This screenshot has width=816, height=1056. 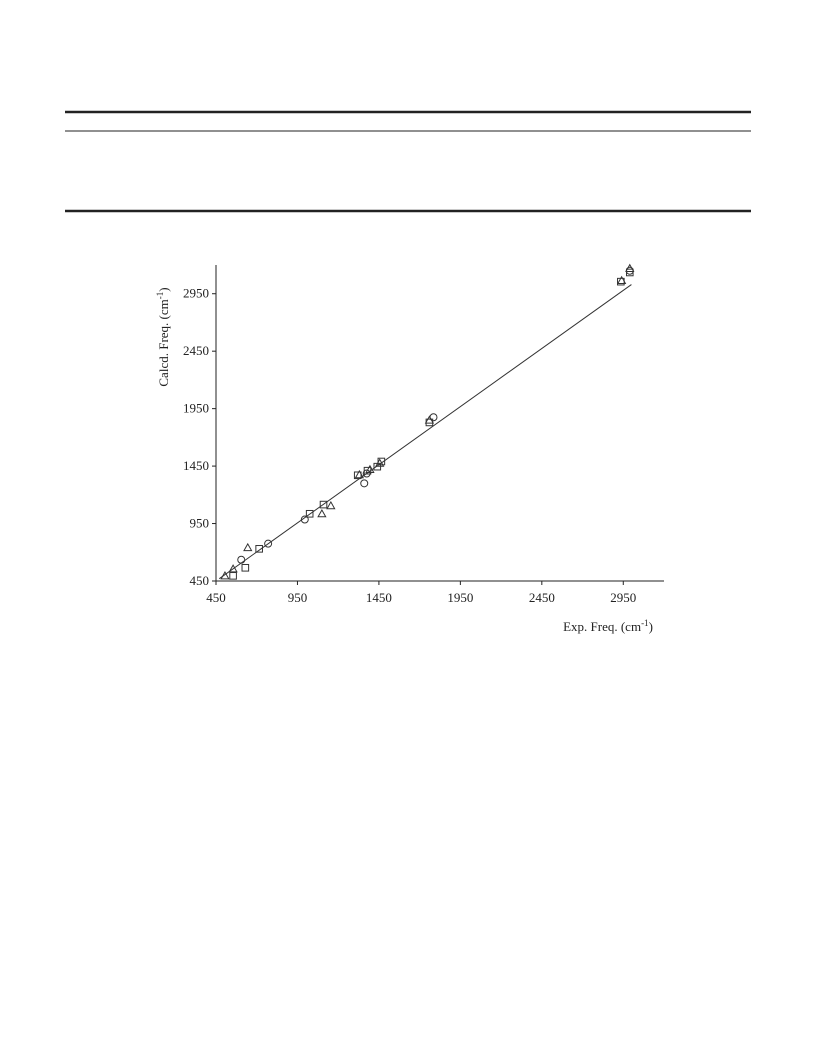 What do you see at coordinates (645, 623) in the screenshot?
I see `x-axis-label-part: -1` at bounding box center [645, 623].